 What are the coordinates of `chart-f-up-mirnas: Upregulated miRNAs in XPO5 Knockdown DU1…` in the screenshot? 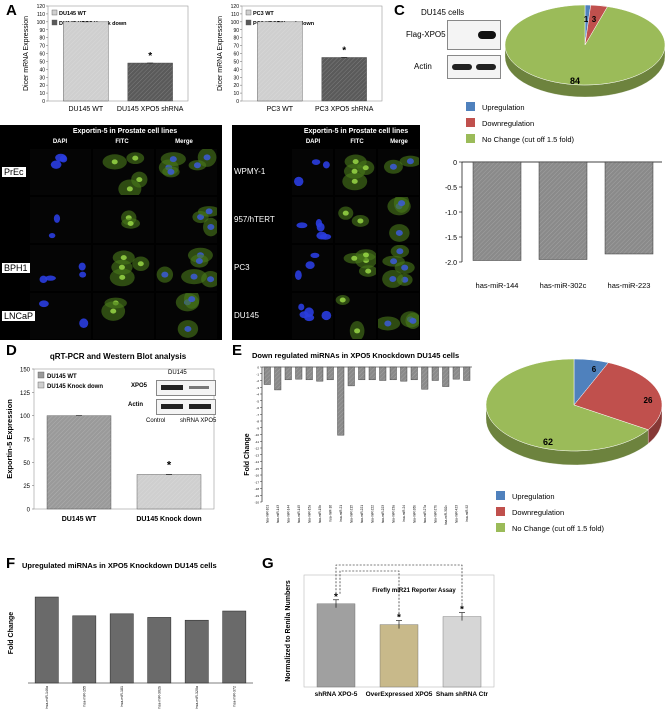 It's located at (130, 635).